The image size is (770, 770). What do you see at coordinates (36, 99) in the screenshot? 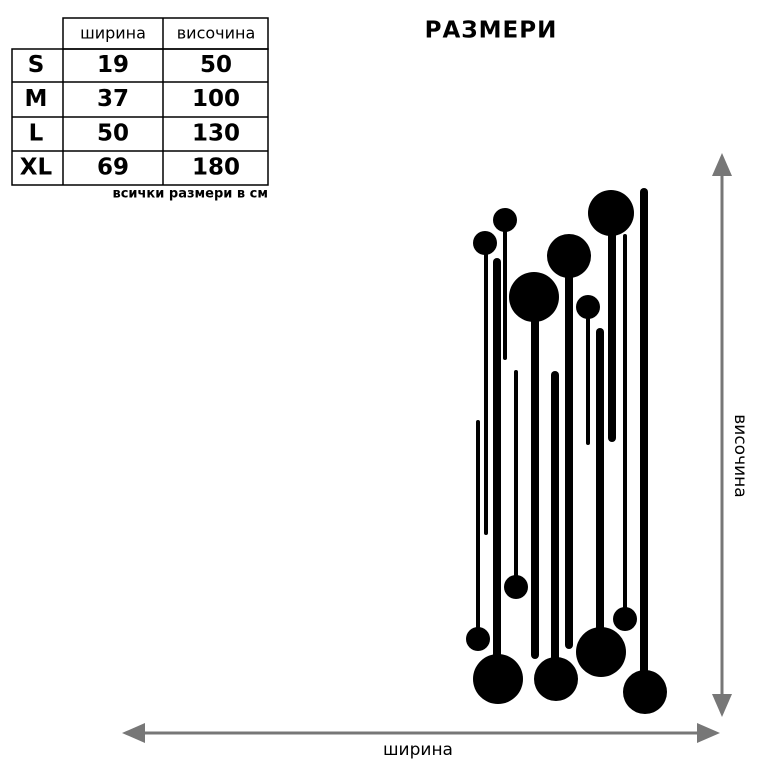
I see `size-label: M` at bounding box center [36, 99].